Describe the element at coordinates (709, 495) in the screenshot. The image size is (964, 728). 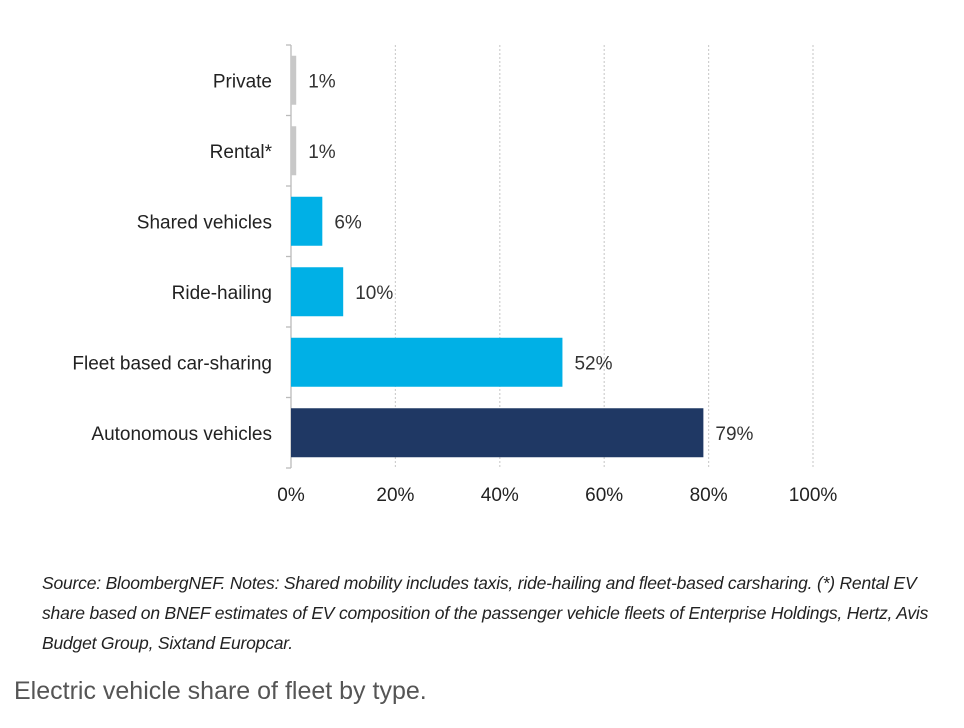
I see `x-tick-label: 80%` at that location.